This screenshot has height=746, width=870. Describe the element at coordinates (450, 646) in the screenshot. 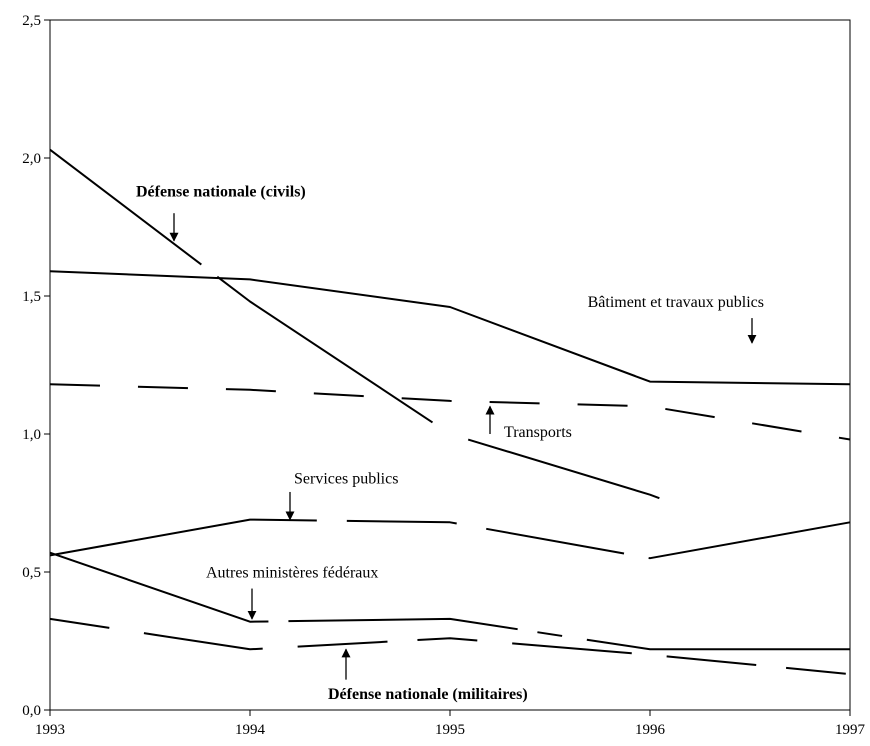

I see `series-line-defense-nationale-militaires` at that location.